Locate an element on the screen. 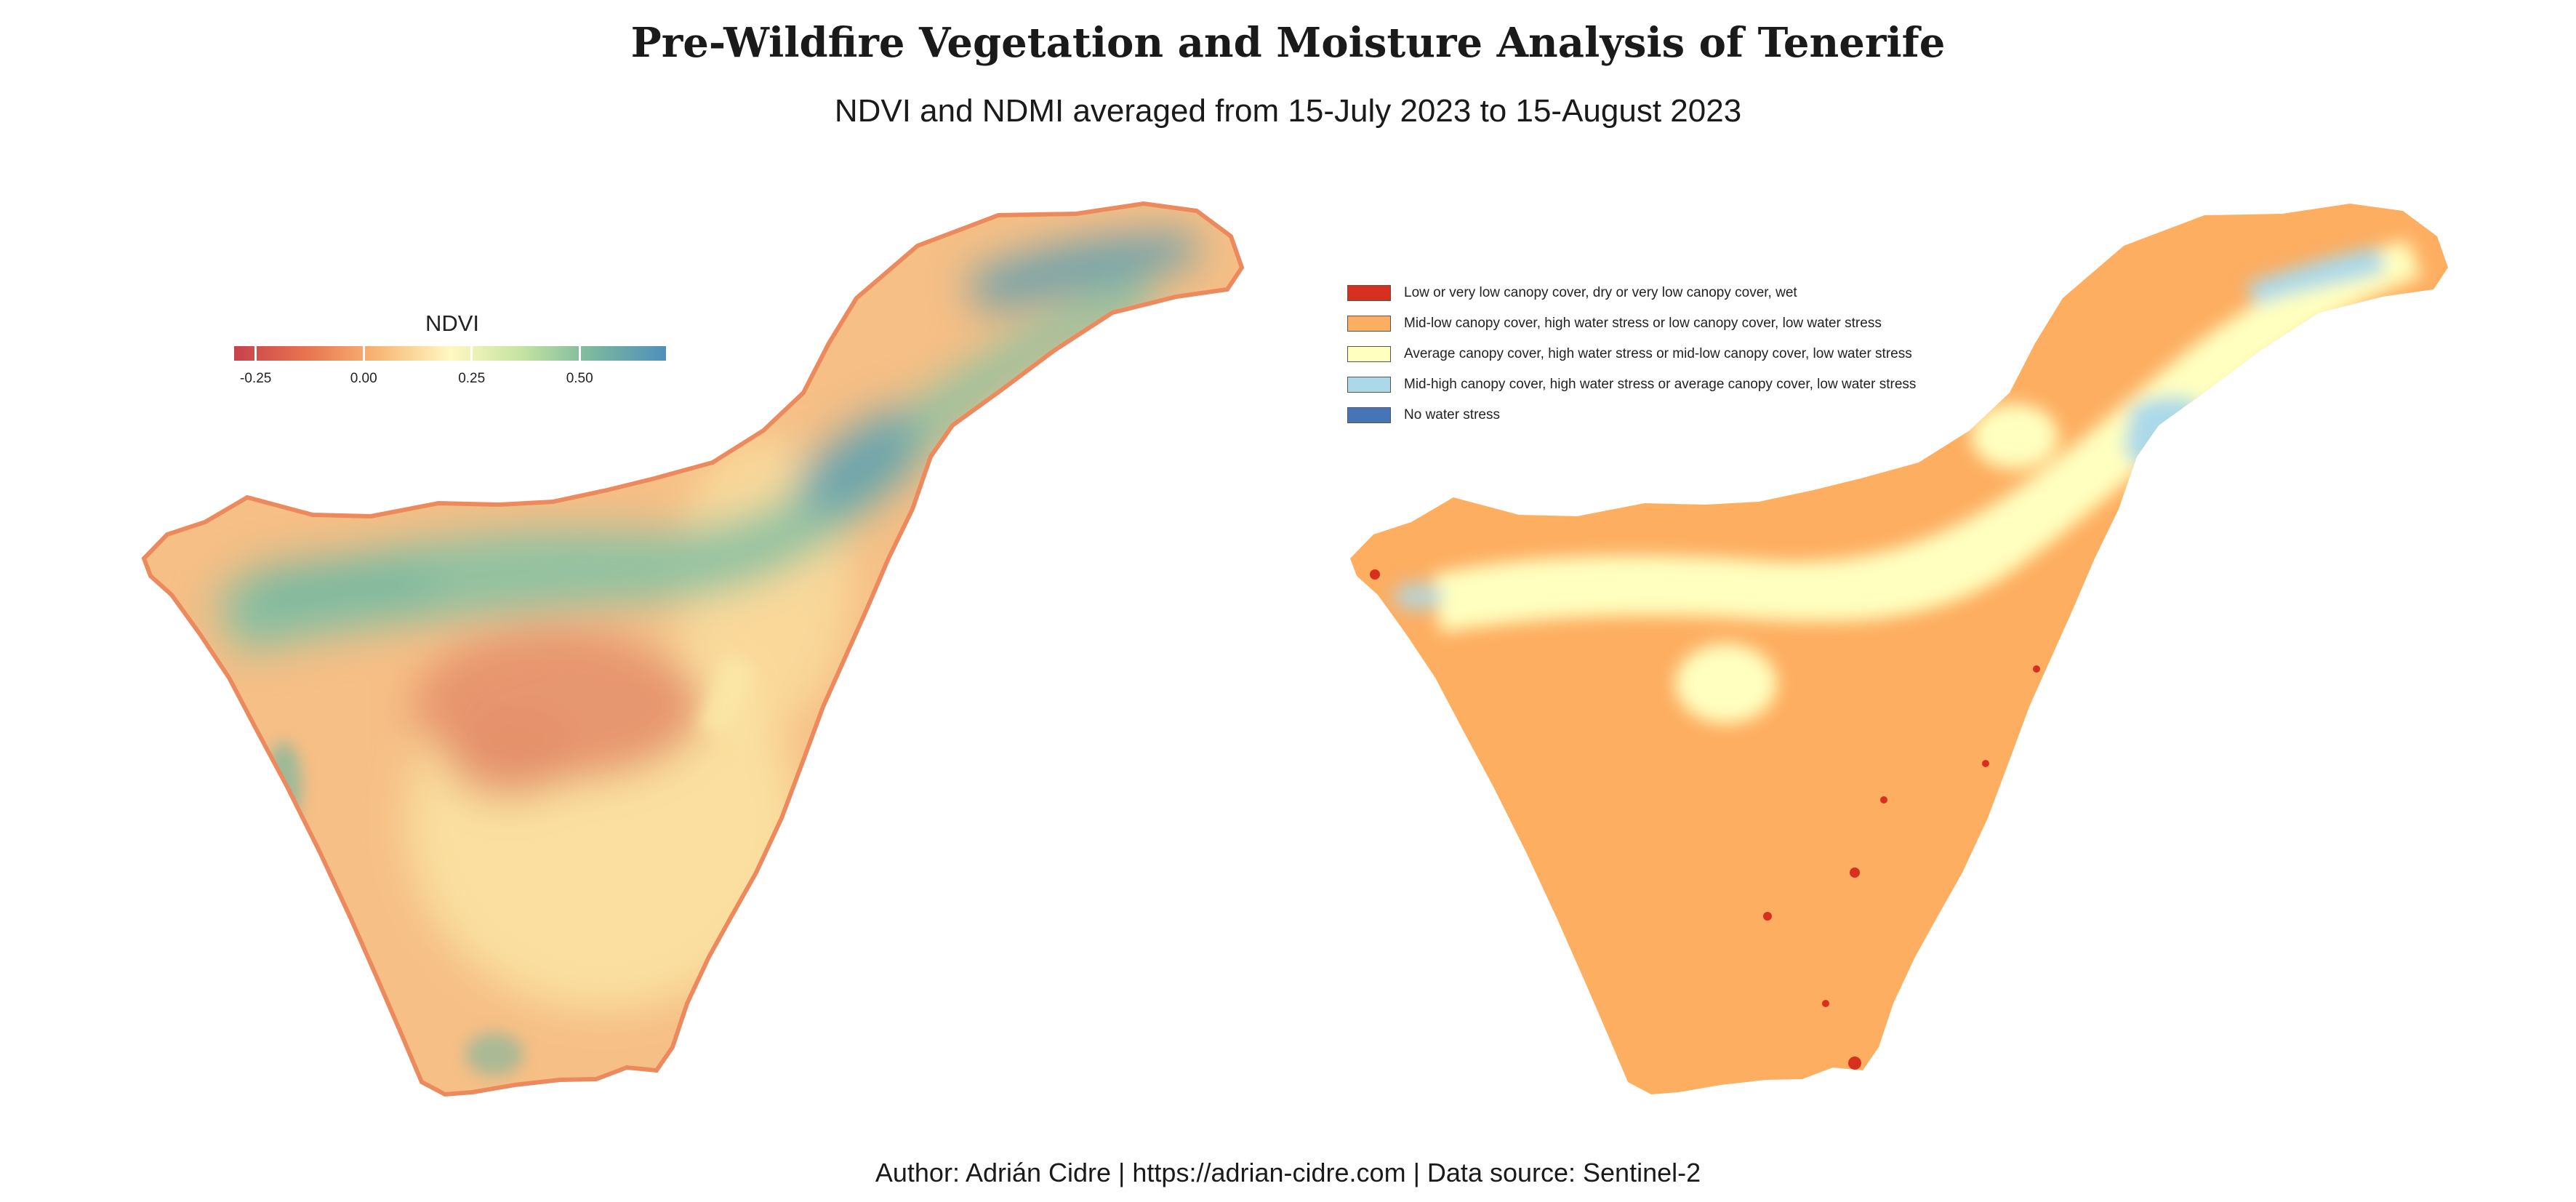 This screenshot has width=2576, height=1202. ndvi-colorbar-tick-label: 0.50 is located at coordinates (579, 378).